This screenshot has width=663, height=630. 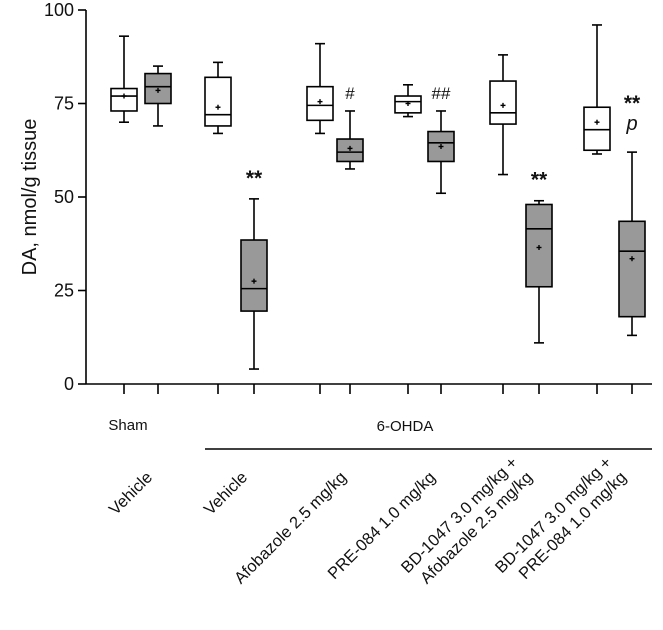 I want to click on y-tick-label: 75, so click(x=64, y=104).